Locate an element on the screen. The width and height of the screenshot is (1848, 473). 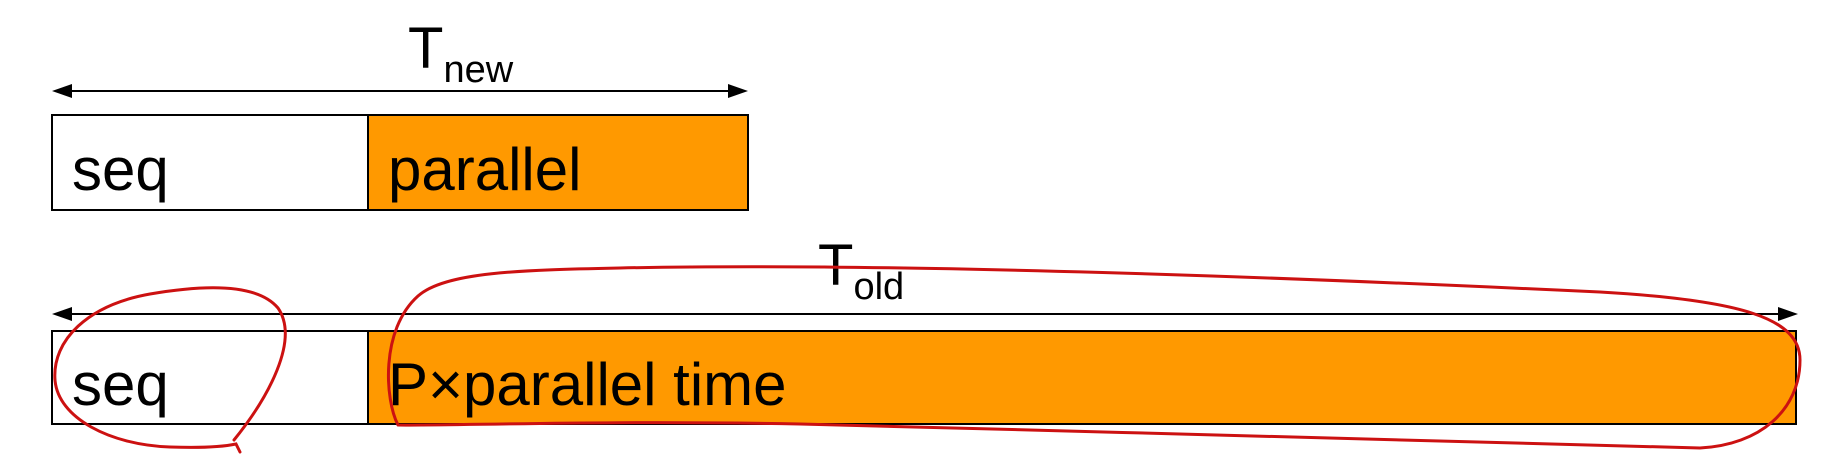
bottom-parallel-label: P×parallel time is located at coordinates (587, 384).